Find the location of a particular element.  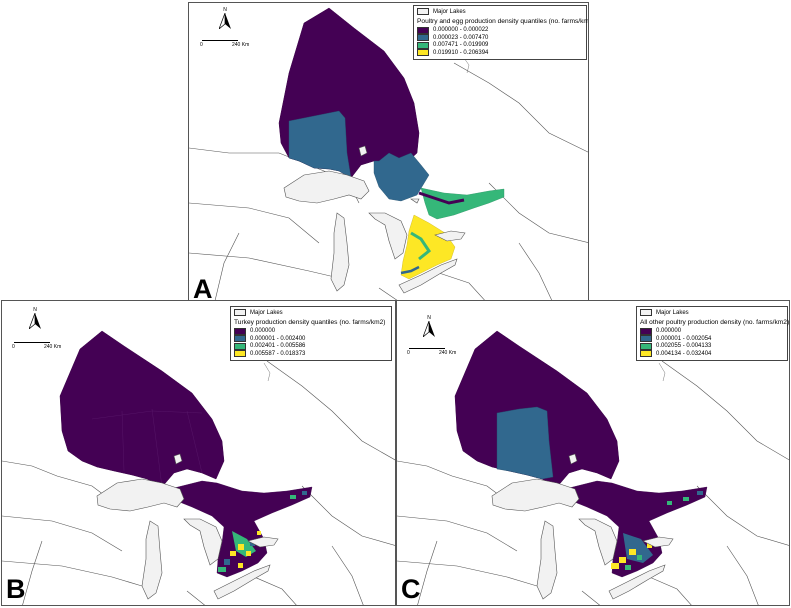

legend-class-4: 0.004134 - 0.032404 is located at coordinates (684, 353).